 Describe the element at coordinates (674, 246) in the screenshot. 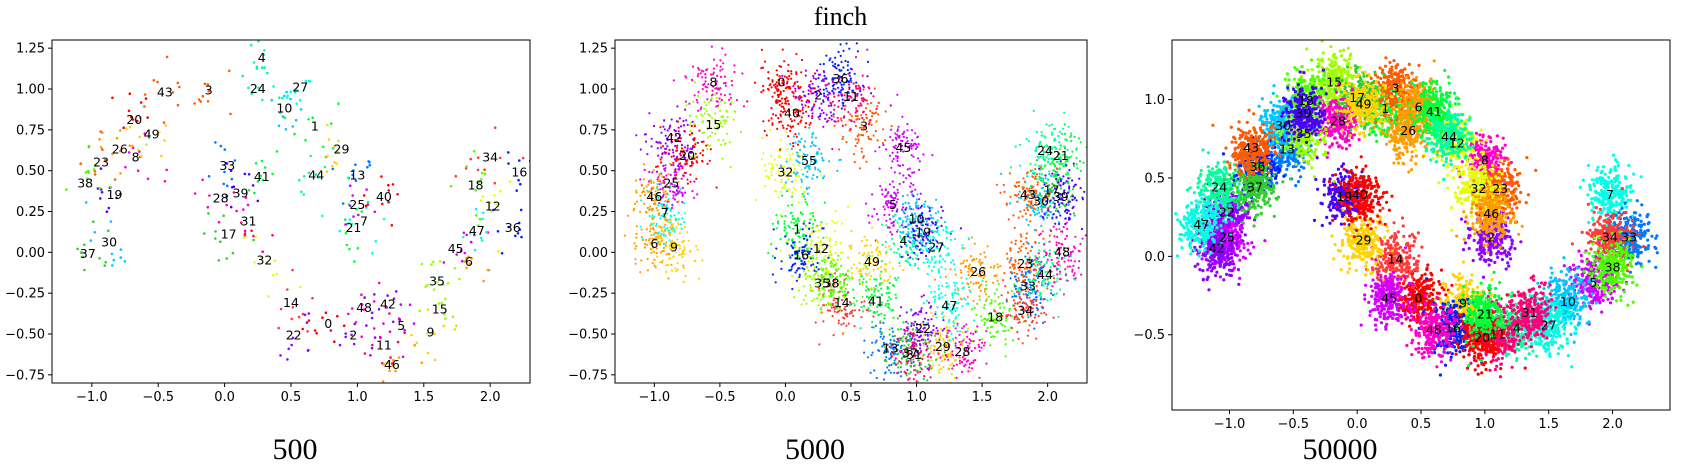

I see `cluster-label-9: 9` at that location.